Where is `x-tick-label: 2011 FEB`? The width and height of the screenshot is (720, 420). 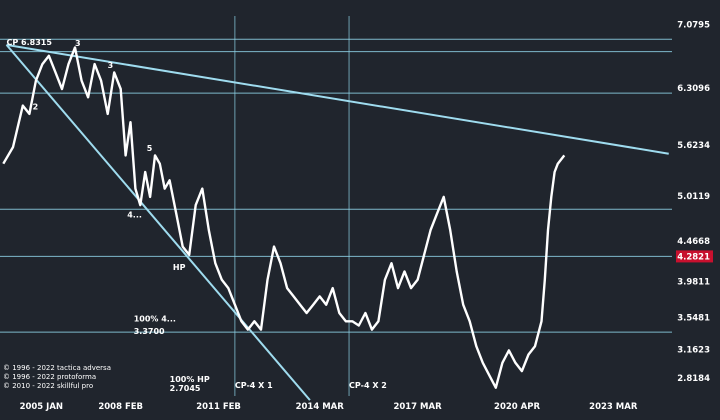
x-tick-label: 2011 FEB is located at coordinates (218, 407).